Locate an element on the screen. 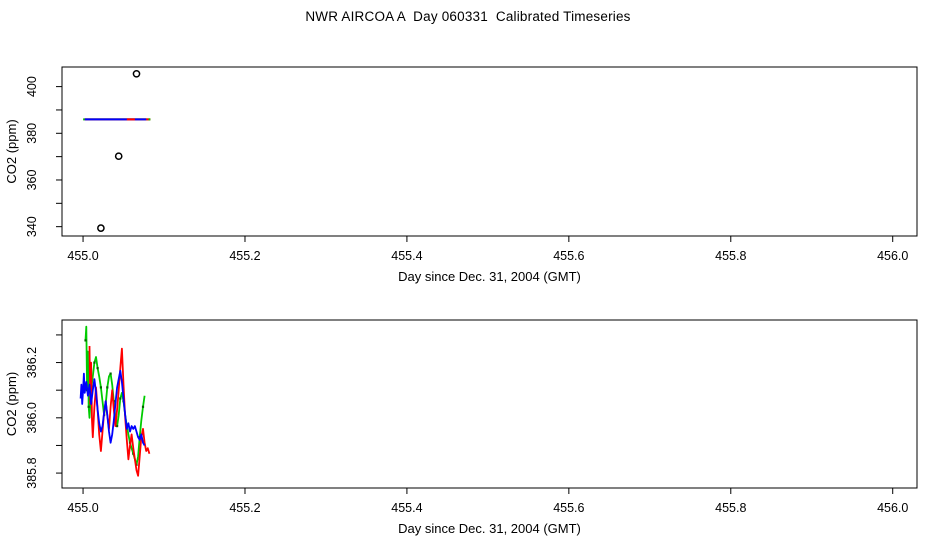 This screenshot has width=936, height=540. y-tick-label: 385.8 is located at coordinates (32, 472).